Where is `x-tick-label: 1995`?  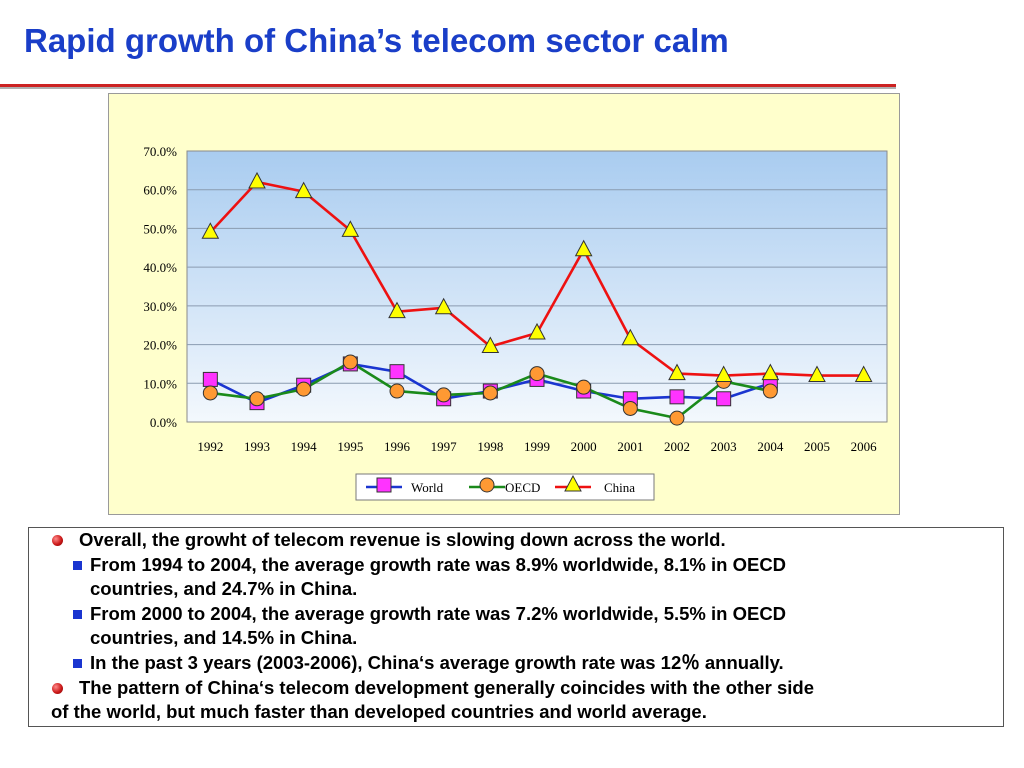 x-tick-label: 1995 is located at coordinates (350, 446).